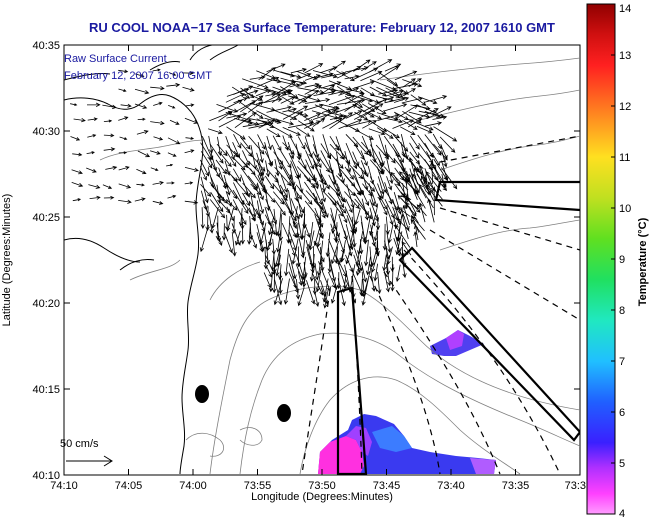 This screenshot has height=519, width=651. Describe the element at coordinates (624, 158) in the screenshot. I see `colorbar-tick-label: 11` at that location.